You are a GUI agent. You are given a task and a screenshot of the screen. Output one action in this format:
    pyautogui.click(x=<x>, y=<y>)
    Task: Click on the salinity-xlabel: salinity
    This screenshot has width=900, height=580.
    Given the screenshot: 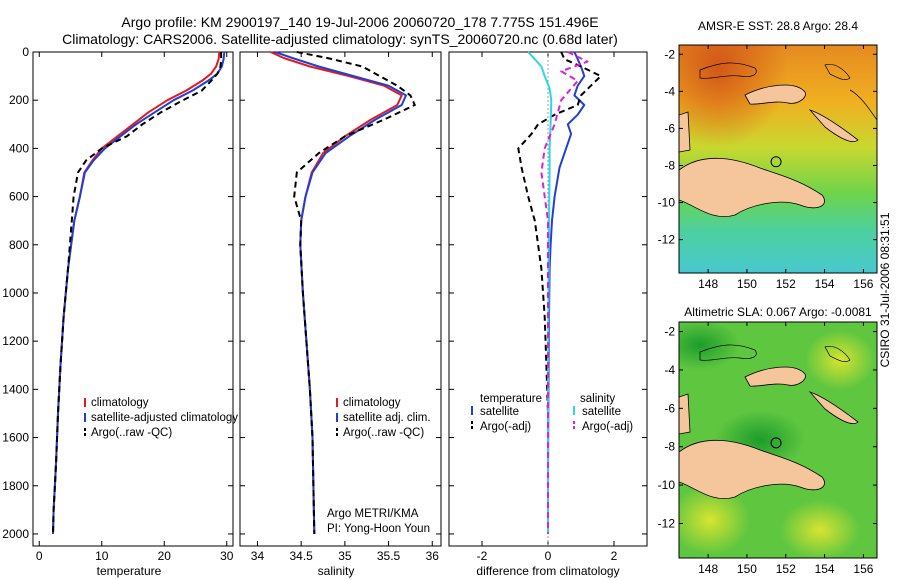 What is the action you would take?
    pyautogui.click(x=336, y=571)
    